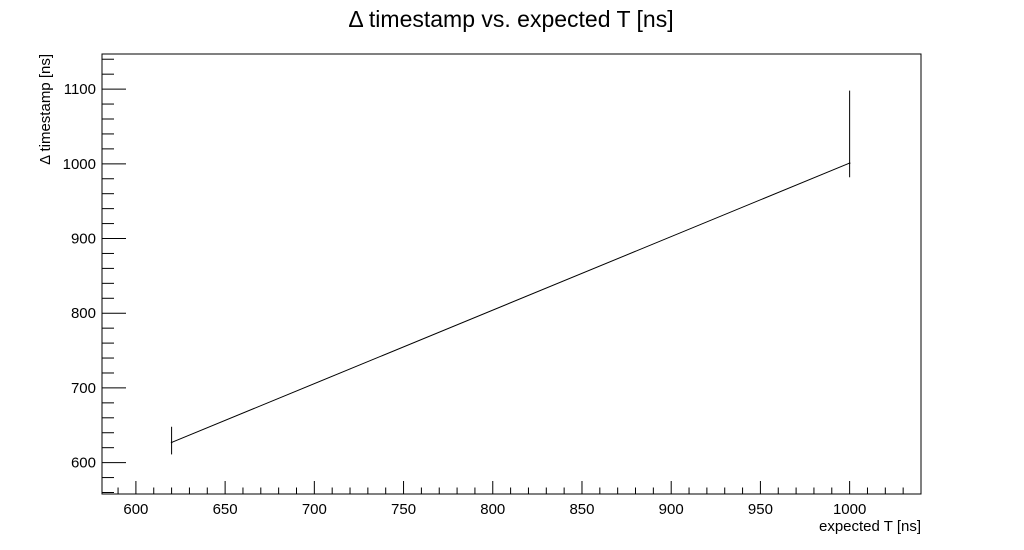  I want to click on x-tick-label: 1000, so click(849, 509).